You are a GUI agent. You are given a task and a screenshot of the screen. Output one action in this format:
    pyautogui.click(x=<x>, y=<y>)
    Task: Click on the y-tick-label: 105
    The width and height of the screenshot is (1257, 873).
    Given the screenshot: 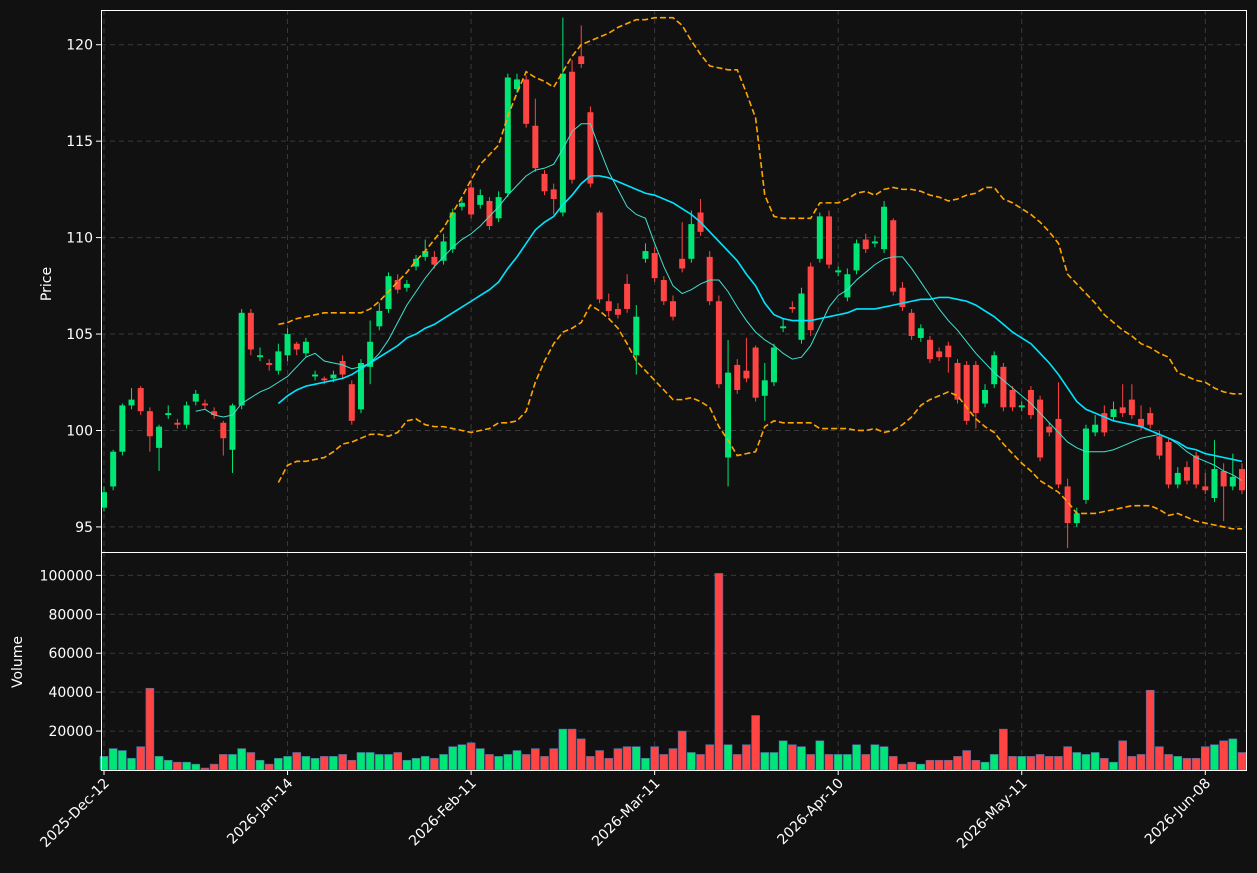 What is the action you would take?
    pyautogui.click(x=79, y=335)
    